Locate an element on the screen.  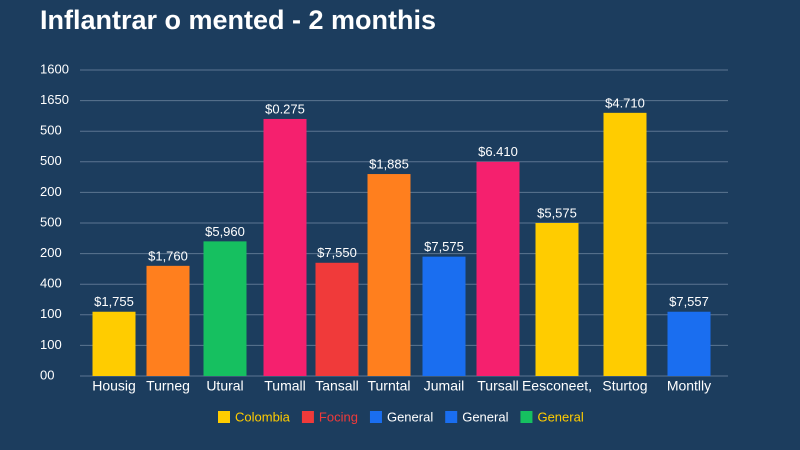
bar-label: $5,575 is located at coordinates (557, 212).